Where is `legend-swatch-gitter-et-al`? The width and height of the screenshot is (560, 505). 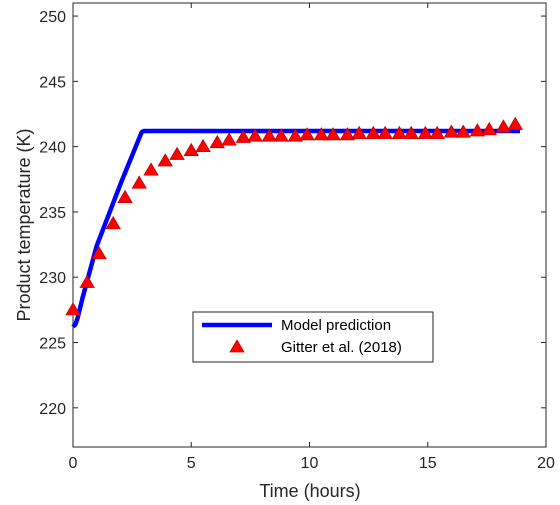 legend-swatch-gitter-et-al is located at coordinates (237, 346).